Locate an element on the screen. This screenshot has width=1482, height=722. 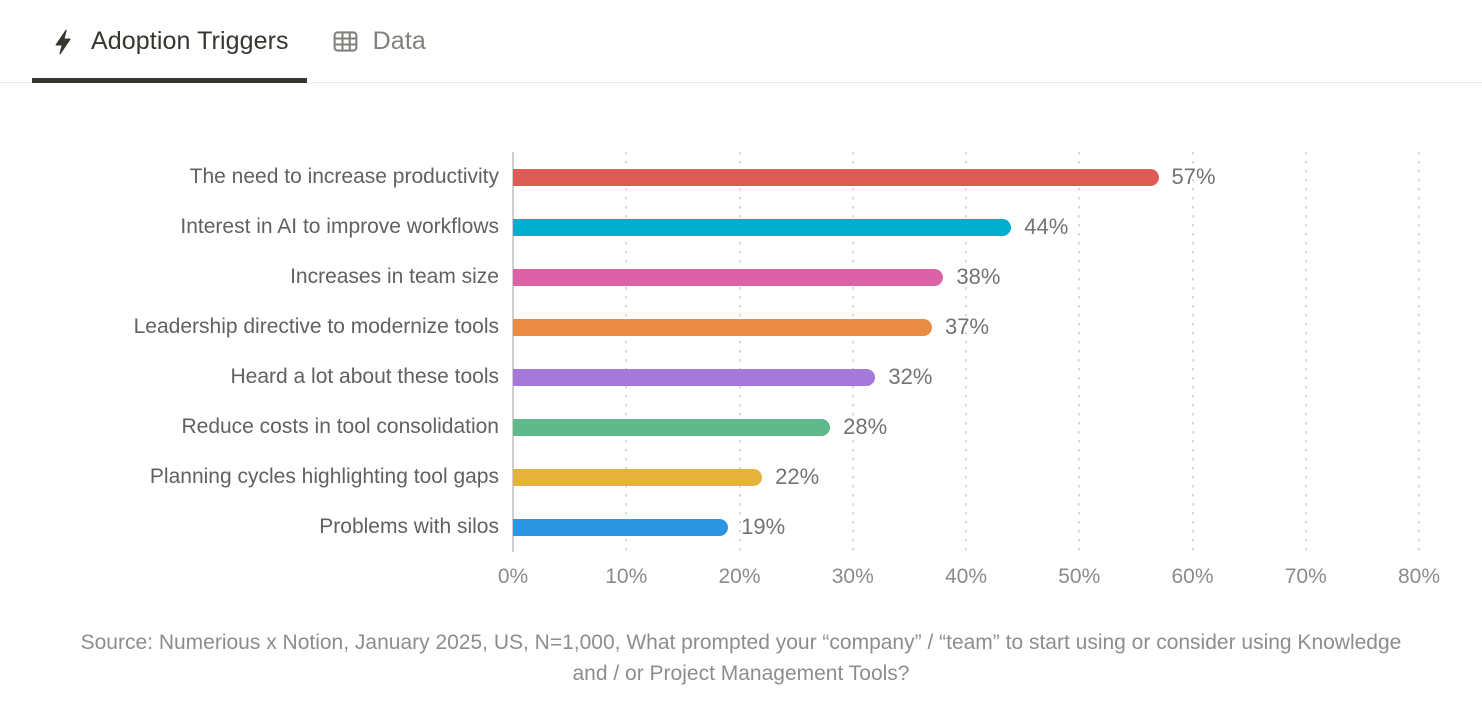
bar-row: 57% is located at coordinates (966, 177).